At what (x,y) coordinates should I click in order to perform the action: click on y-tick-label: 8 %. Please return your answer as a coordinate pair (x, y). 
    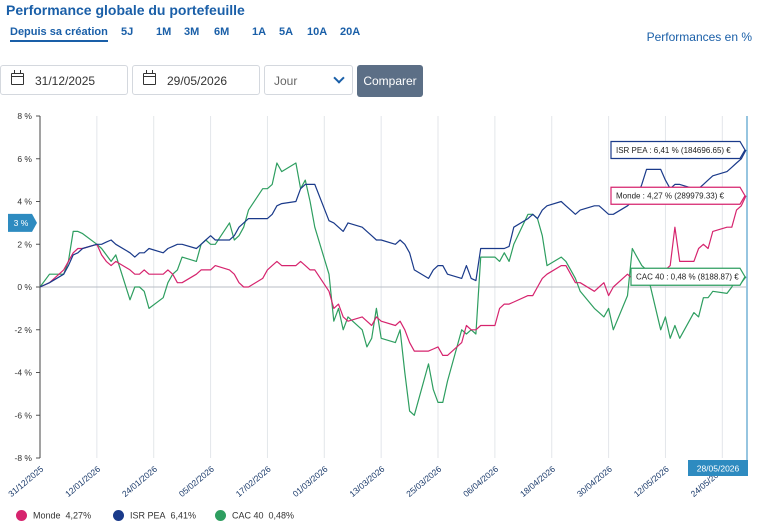
    Looking at the image, I should click on (24, 116).